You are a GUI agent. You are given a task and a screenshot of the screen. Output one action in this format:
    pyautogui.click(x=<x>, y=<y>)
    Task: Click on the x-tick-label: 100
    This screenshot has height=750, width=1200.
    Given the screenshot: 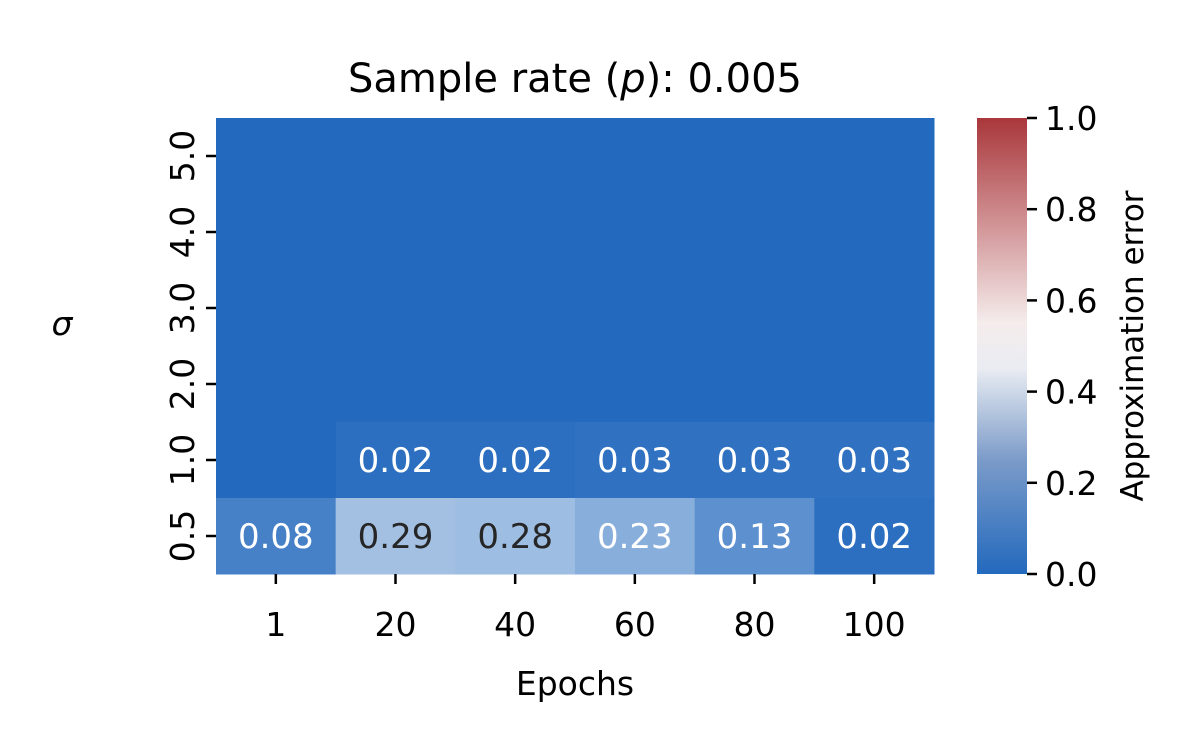 What is the action you would take?
    pyautogui.click(x=874, y=624)
    